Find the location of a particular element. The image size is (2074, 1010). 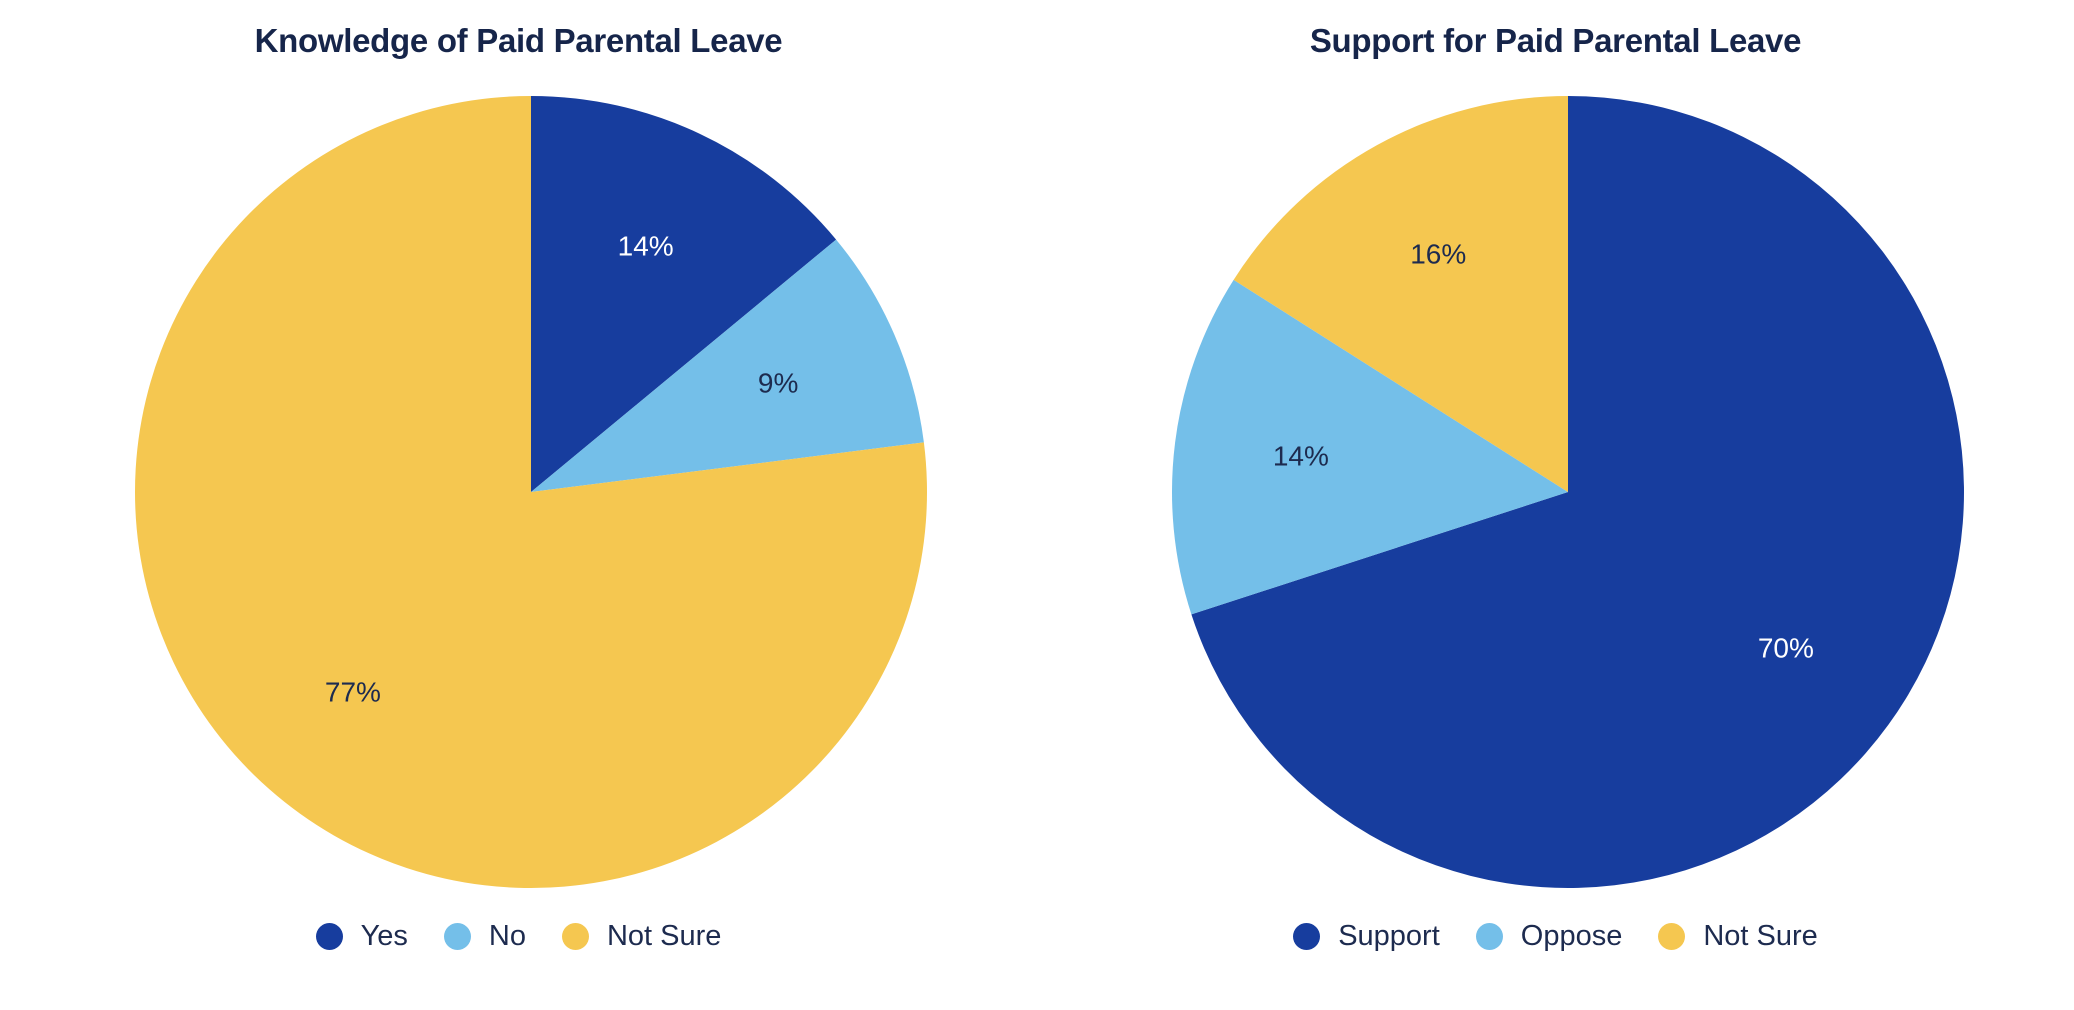

legend-item-support: Support is located at coordinates (1366, 936).